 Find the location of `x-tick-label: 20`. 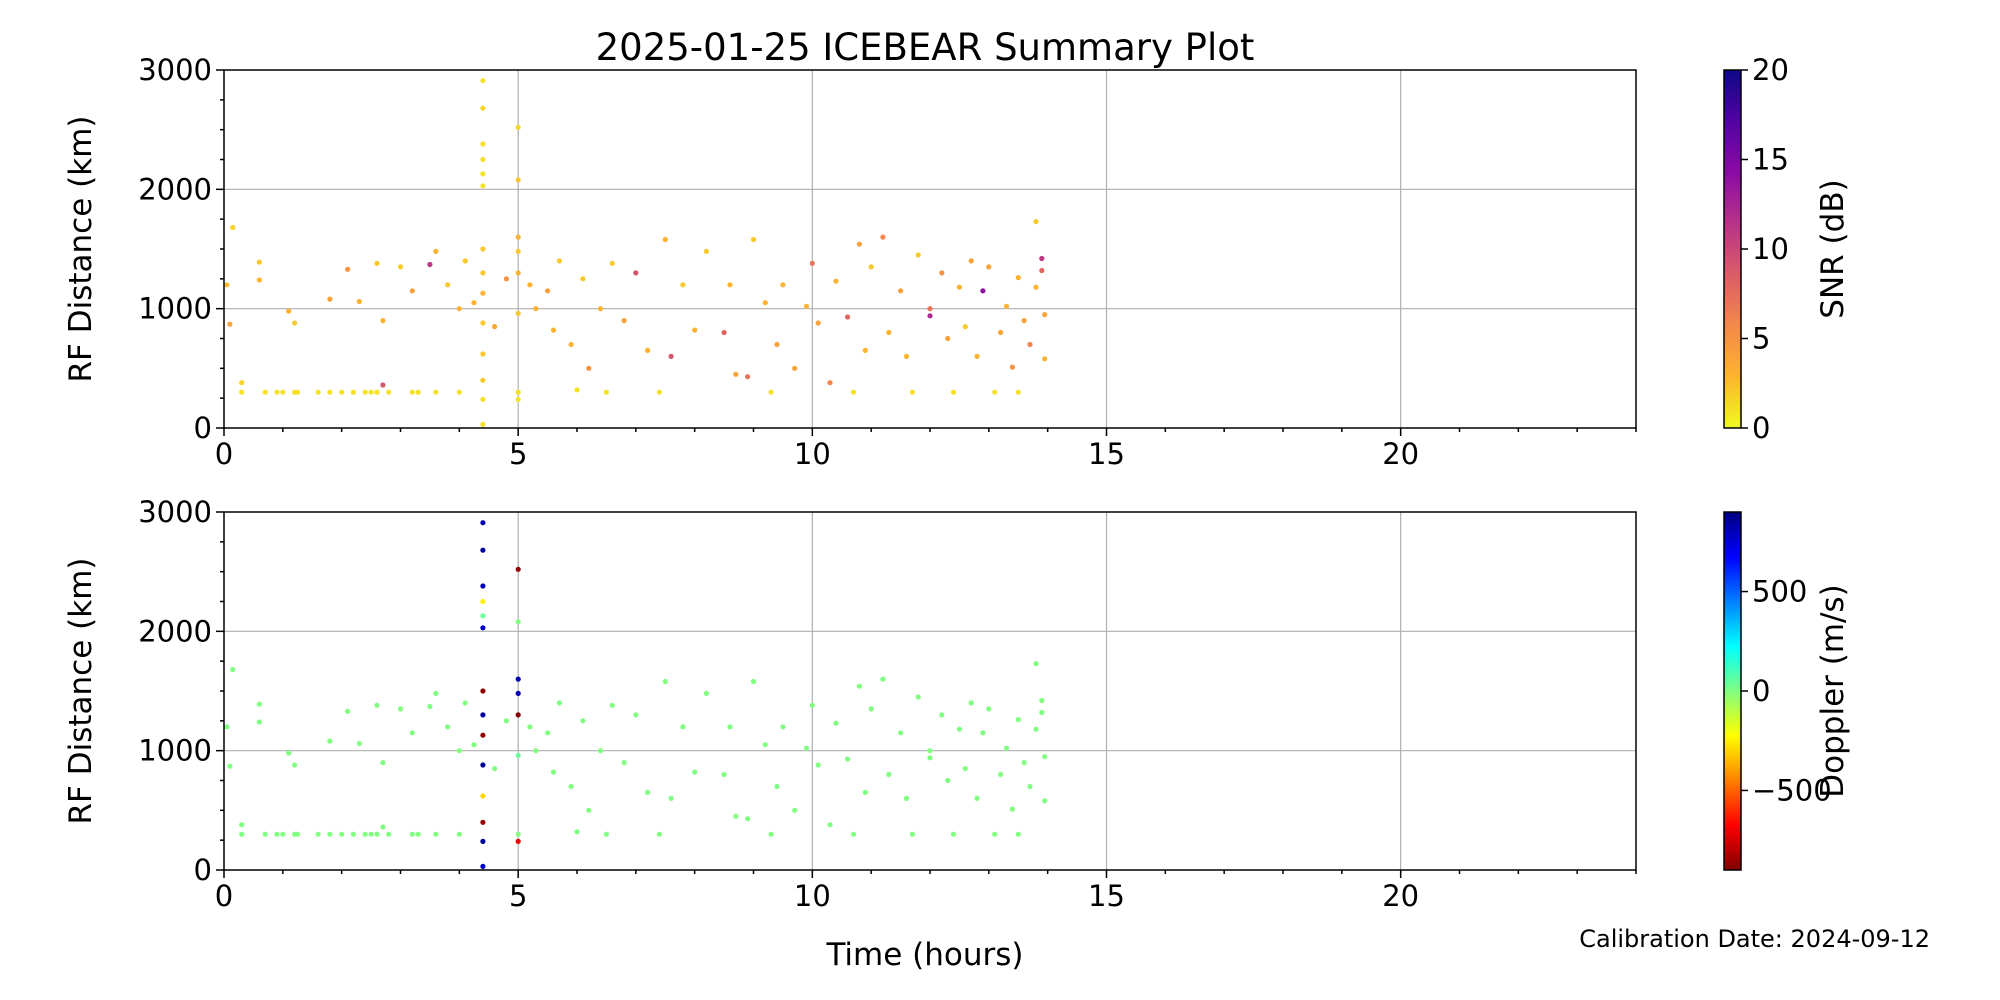

x-tick-label: 20 is located at coordinates (1400, 454).